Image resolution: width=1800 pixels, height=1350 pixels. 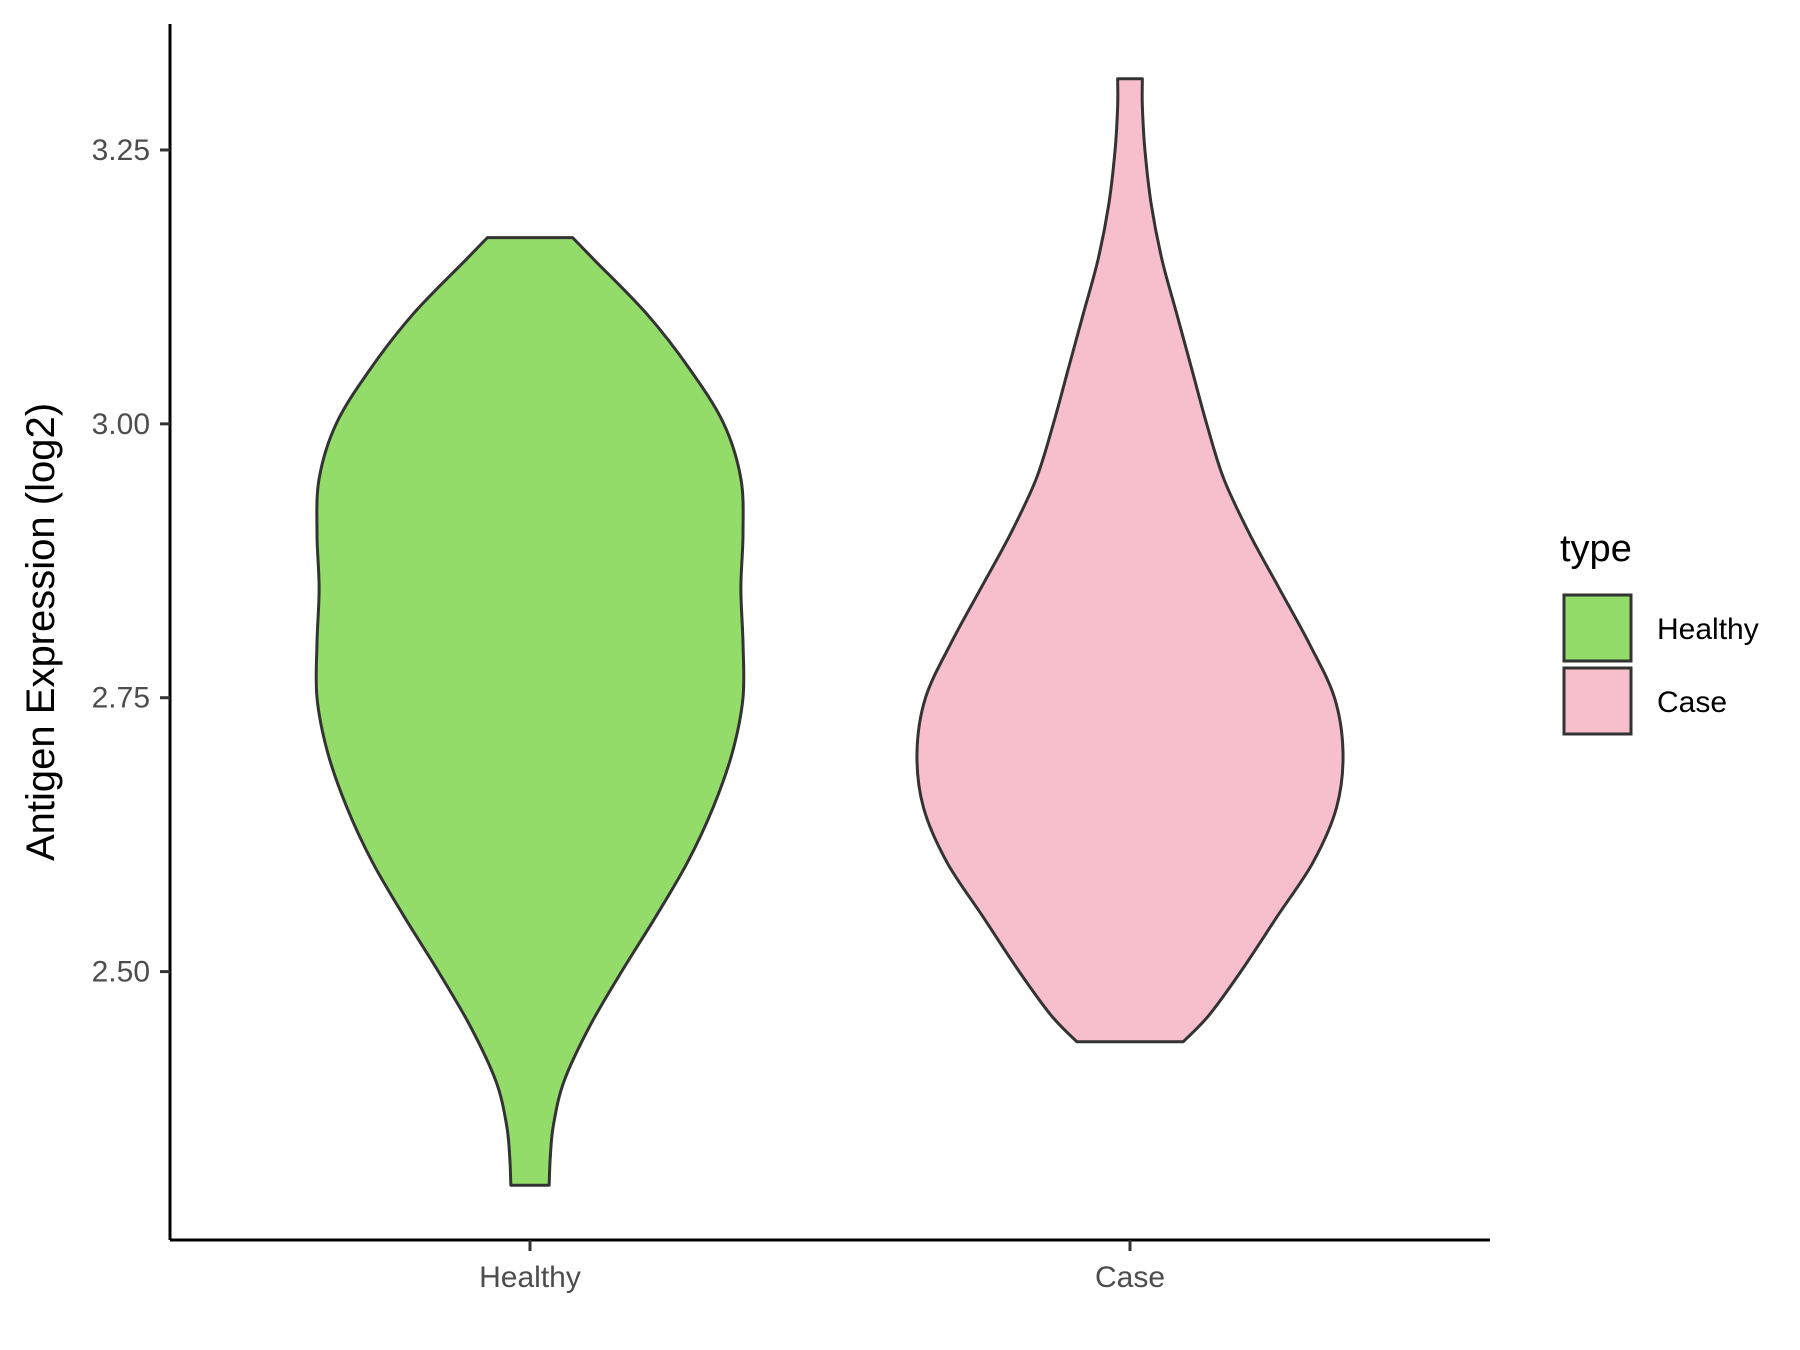 I want to click on x-ticks: Healthy Case, so click(x=822, y=1267).